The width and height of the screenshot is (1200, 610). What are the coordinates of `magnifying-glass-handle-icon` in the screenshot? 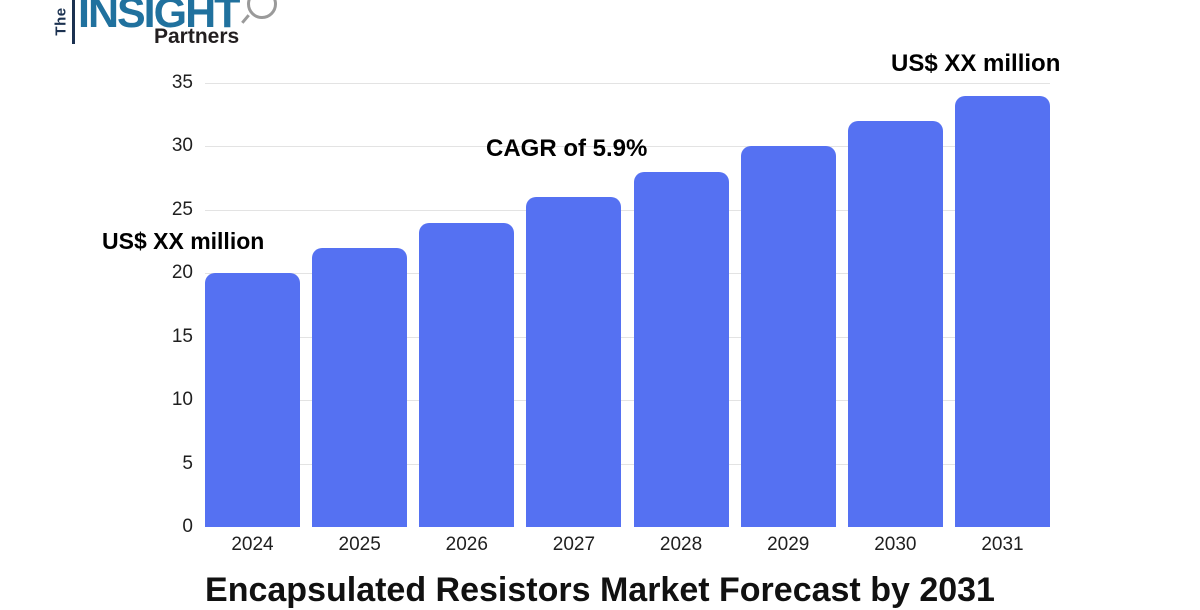 It's located at (245, 19).